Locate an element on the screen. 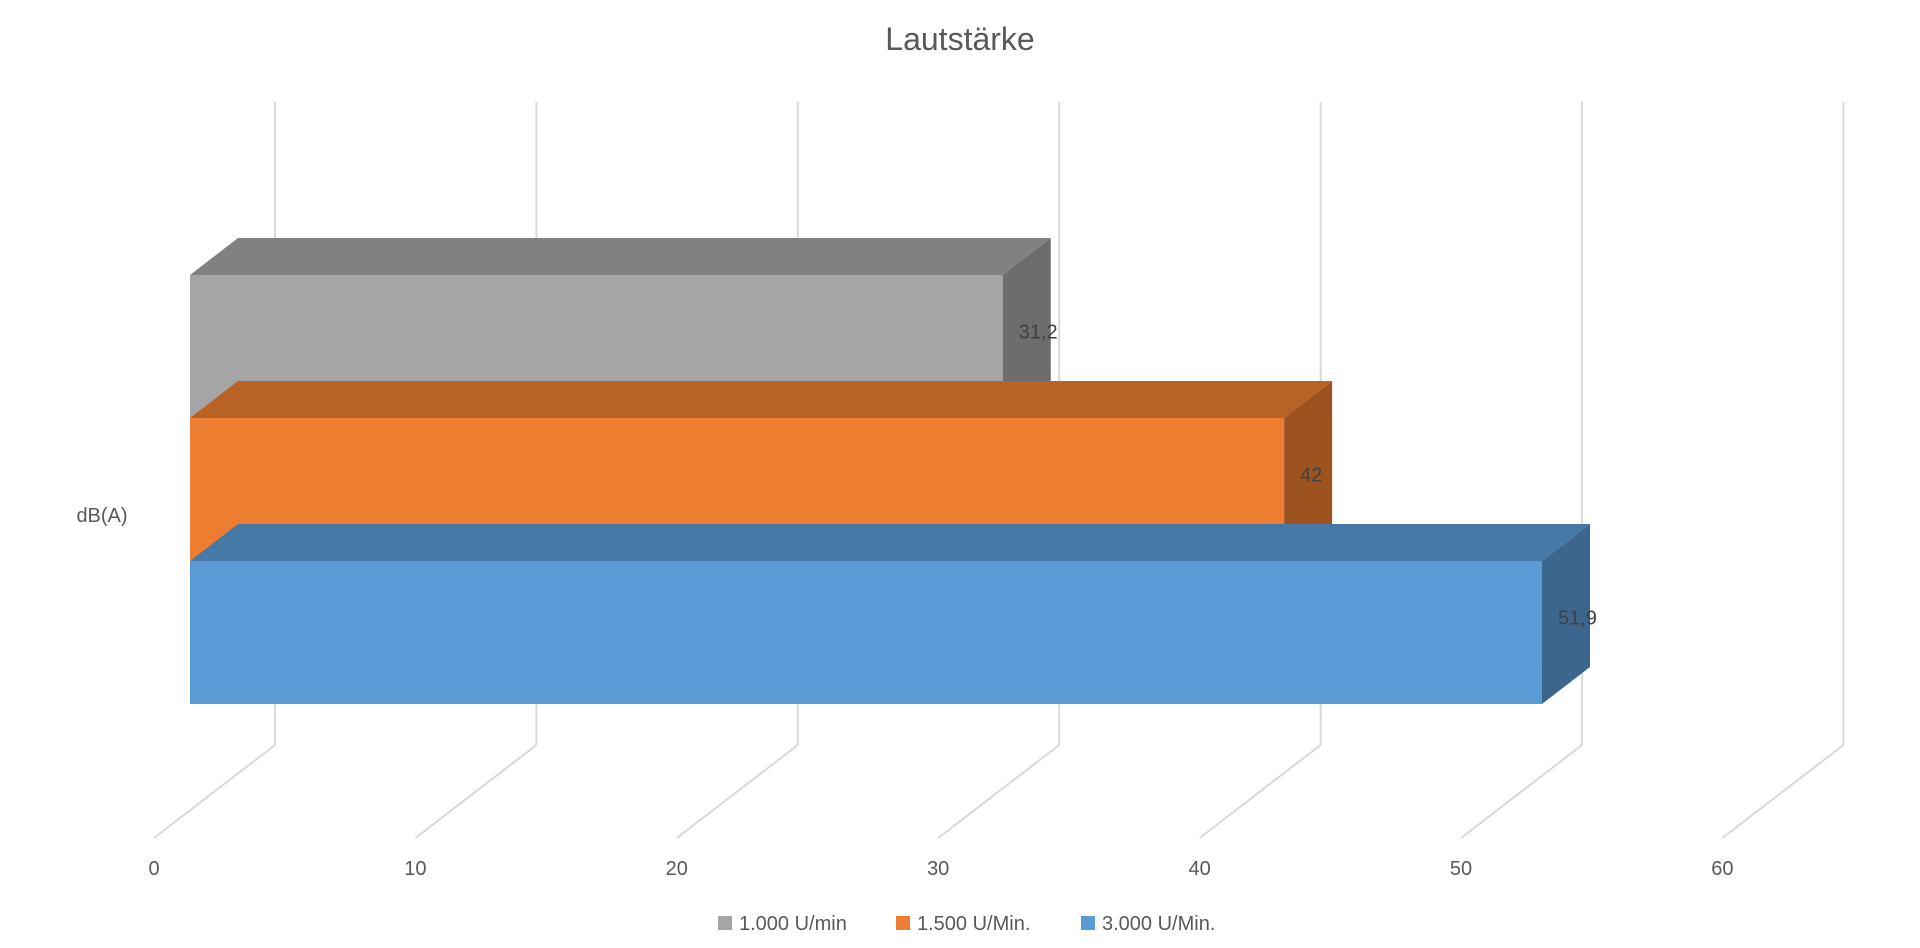 This screenshot has height=948, width=1920. legend-item: 3.000 U/Min. is located at coordinates (1148, 924).